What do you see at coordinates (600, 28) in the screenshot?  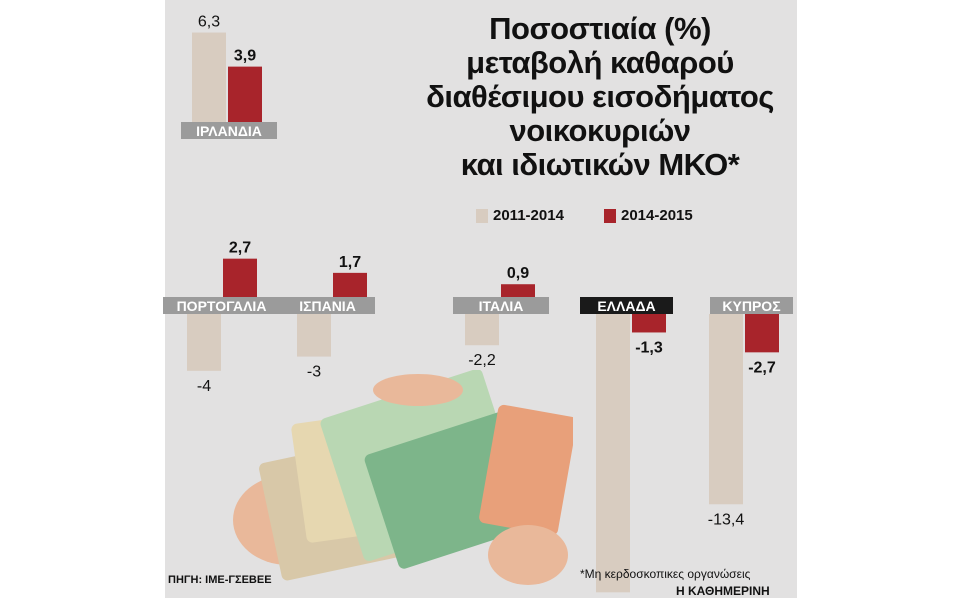 I see `chart-title-line-1: Ποσοστιαία (%)` at bounding box center [600, 28].